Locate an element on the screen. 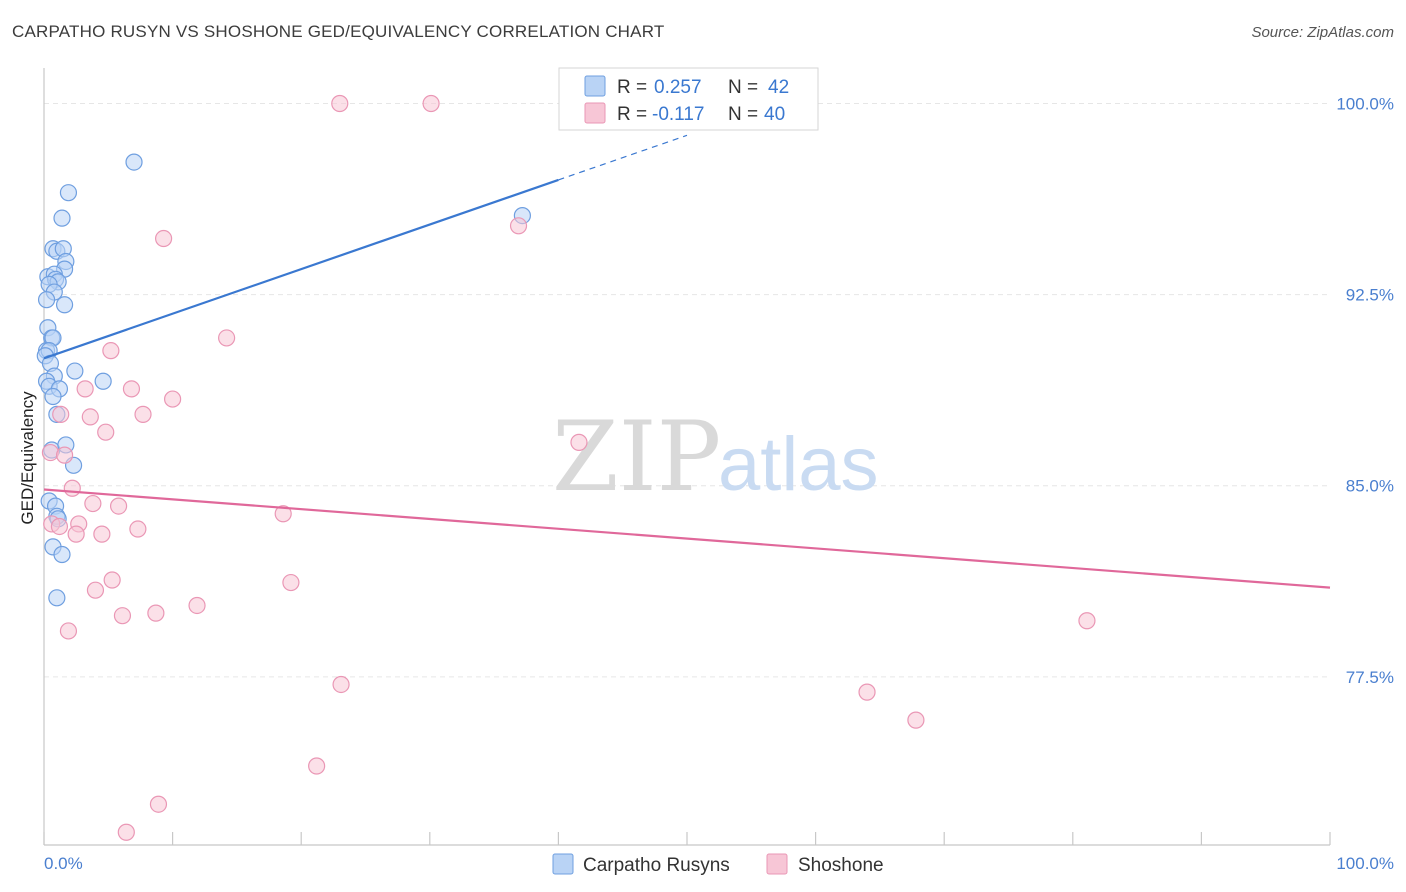 The image size is (1406, 892). y-tick-labels: 77.5% 85.0% 92.5% 100.0% is located at coordinates (1365, 390).